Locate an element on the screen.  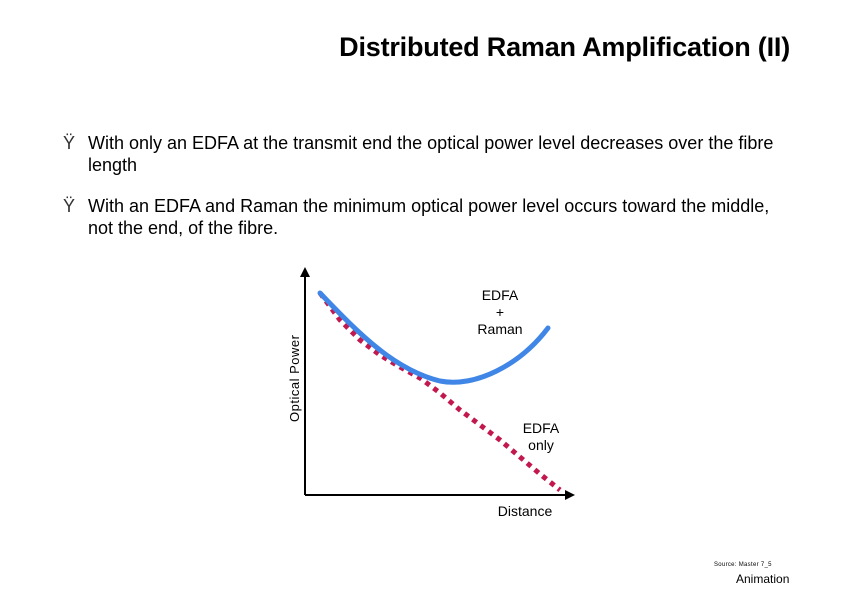
edfa-raman-label: EDFA + Raman is located at coordinates (500, 312).